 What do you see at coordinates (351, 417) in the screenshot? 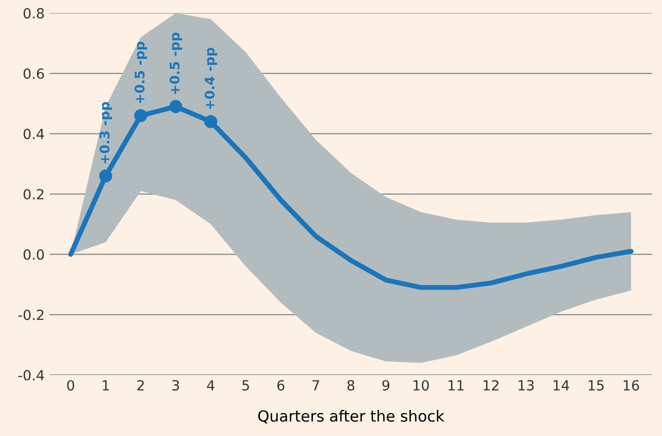
I see `x-axis-title: Quarters after the shock` at bounding box center [351, 417].